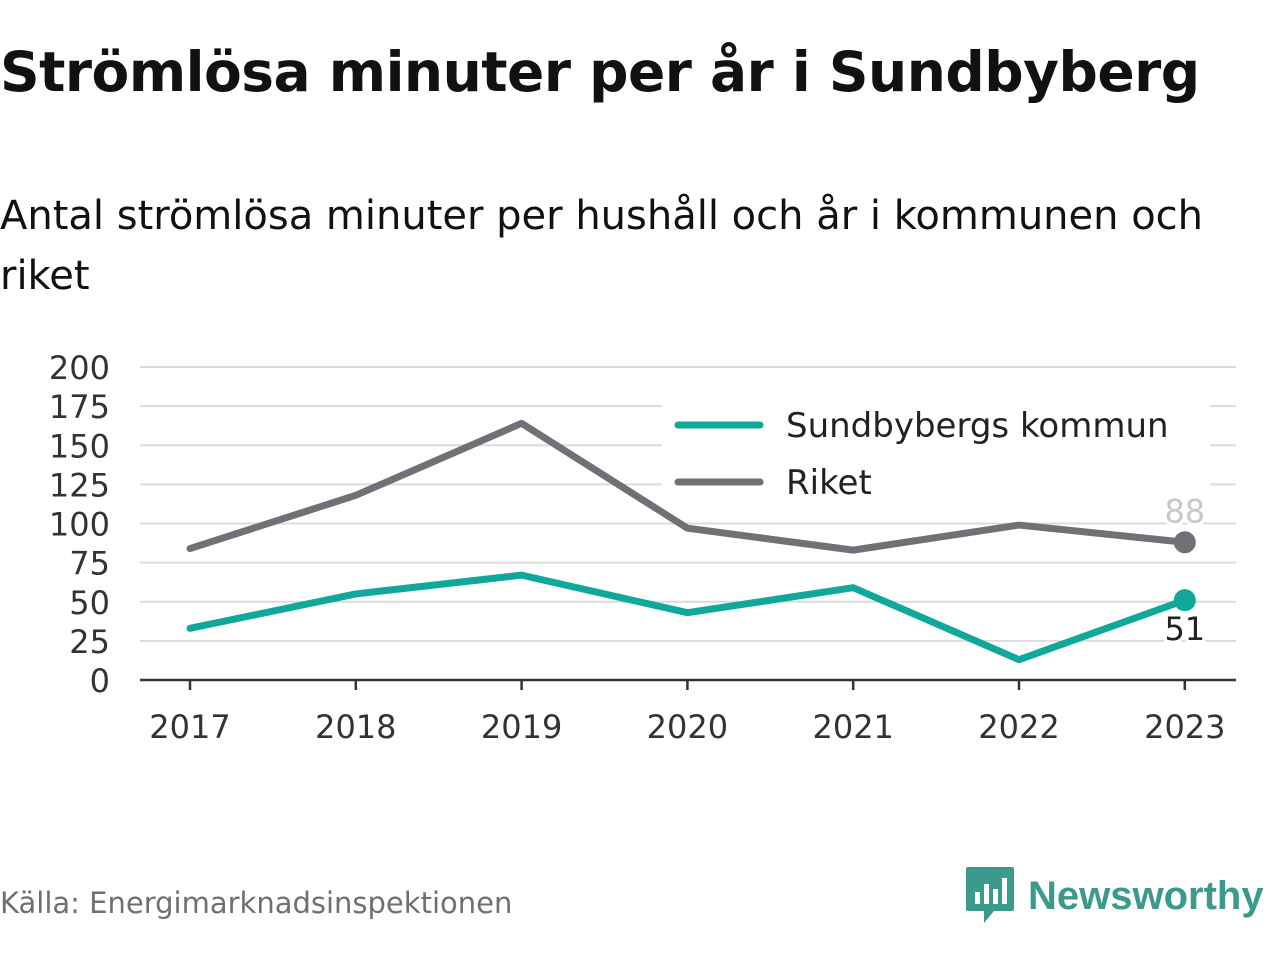 The width and height of the screenshot is (1280, 960). Describe the element at coordinates (1018, 727) in the screenshot. I see `x-tick-label: 2022` at that location.